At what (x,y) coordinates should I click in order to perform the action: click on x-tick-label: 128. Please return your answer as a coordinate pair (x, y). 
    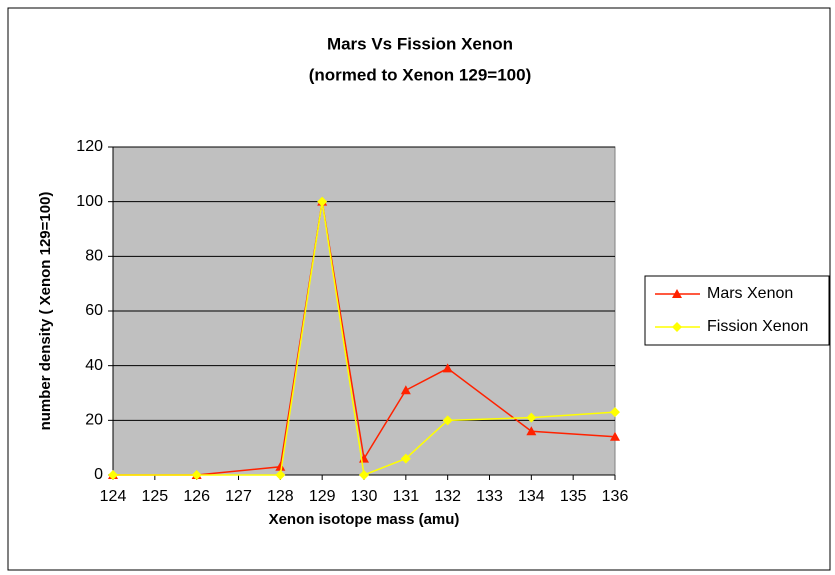
    Looking at the image, I should click on (280, 496).